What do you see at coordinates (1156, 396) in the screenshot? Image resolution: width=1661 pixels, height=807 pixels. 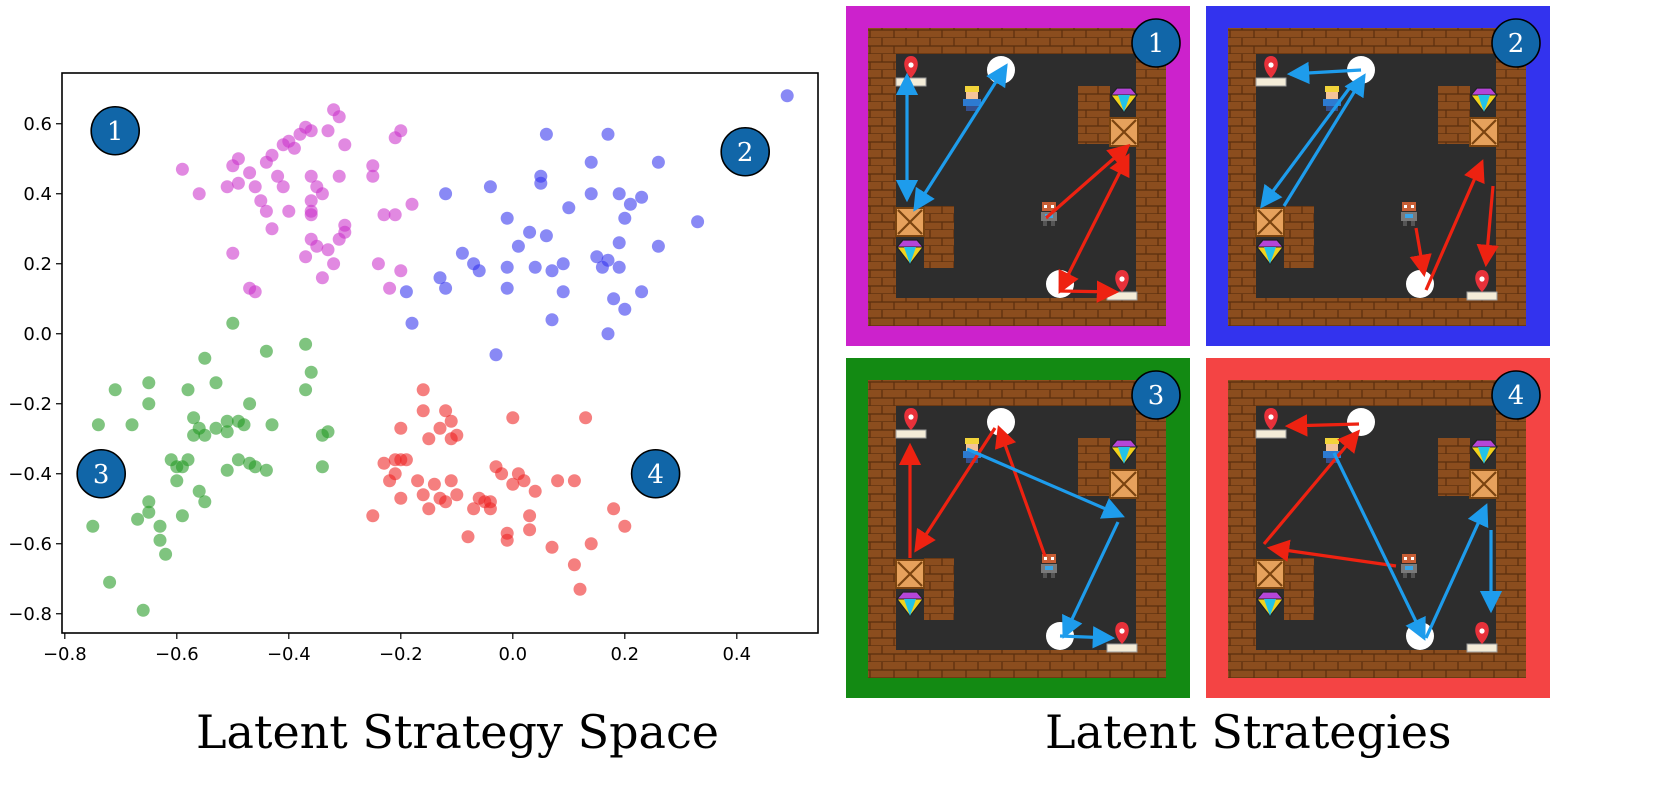 I see `strategy-label: 3` at bounding box center [1156, 396].